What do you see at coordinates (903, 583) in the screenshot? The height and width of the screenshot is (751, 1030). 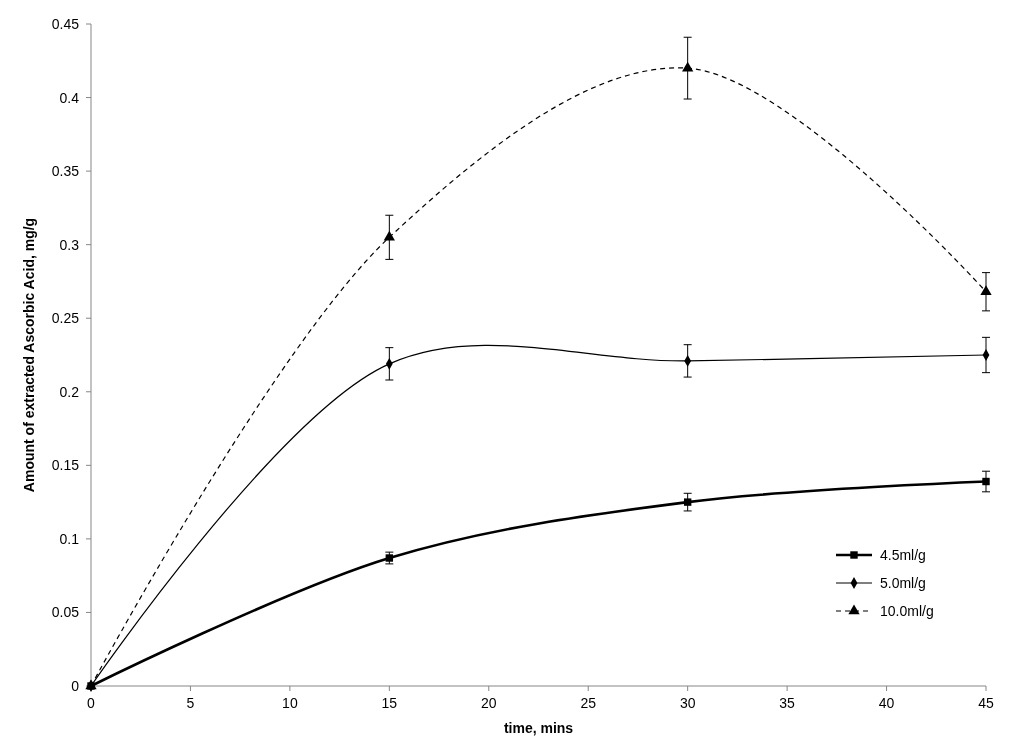 I see `legend-label: 5.0ml/g` at bounding box center [903, 583].